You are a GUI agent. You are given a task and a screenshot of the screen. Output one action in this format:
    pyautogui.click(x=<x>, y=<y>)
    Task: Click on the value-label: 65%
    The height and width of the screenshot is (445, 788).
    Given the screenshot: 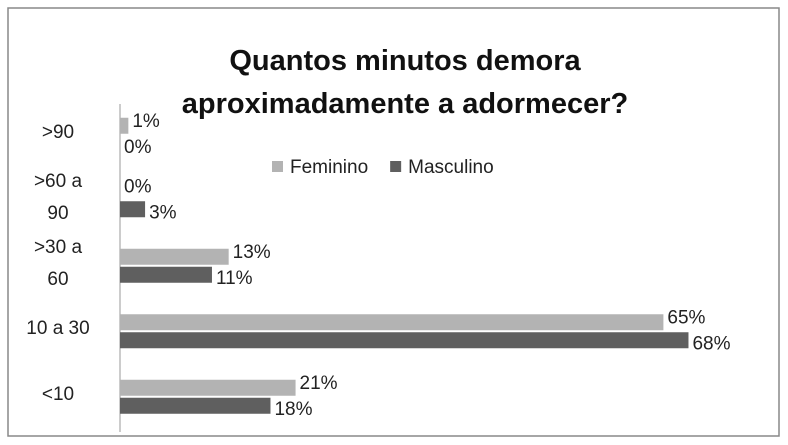 What is the action you would take?
    pyautogui.click(x=686, y=317)
    